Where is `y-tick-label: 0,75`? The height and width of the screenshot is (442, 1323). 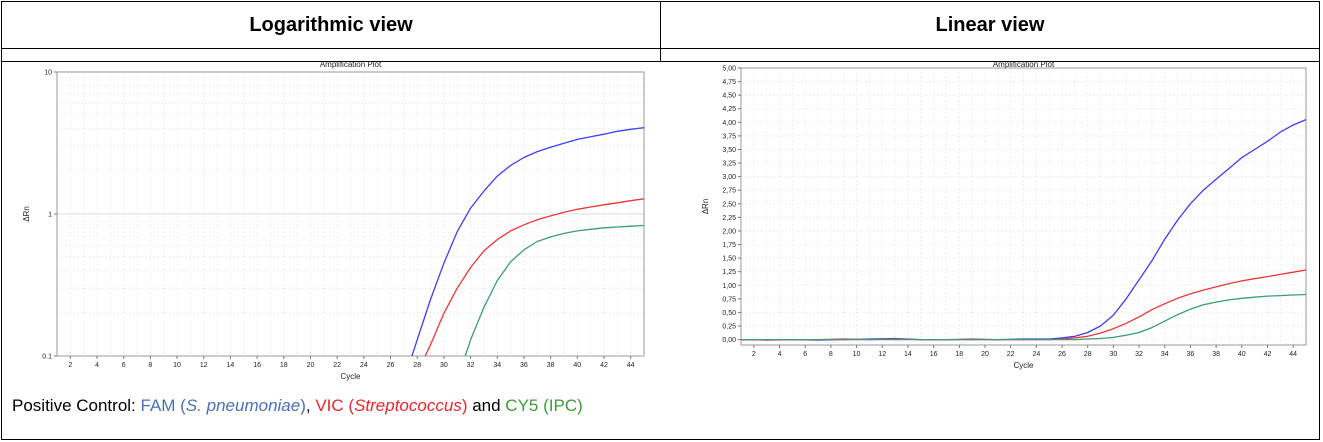 y-tick-label: 0,75 is located at coordinates (729, 299).